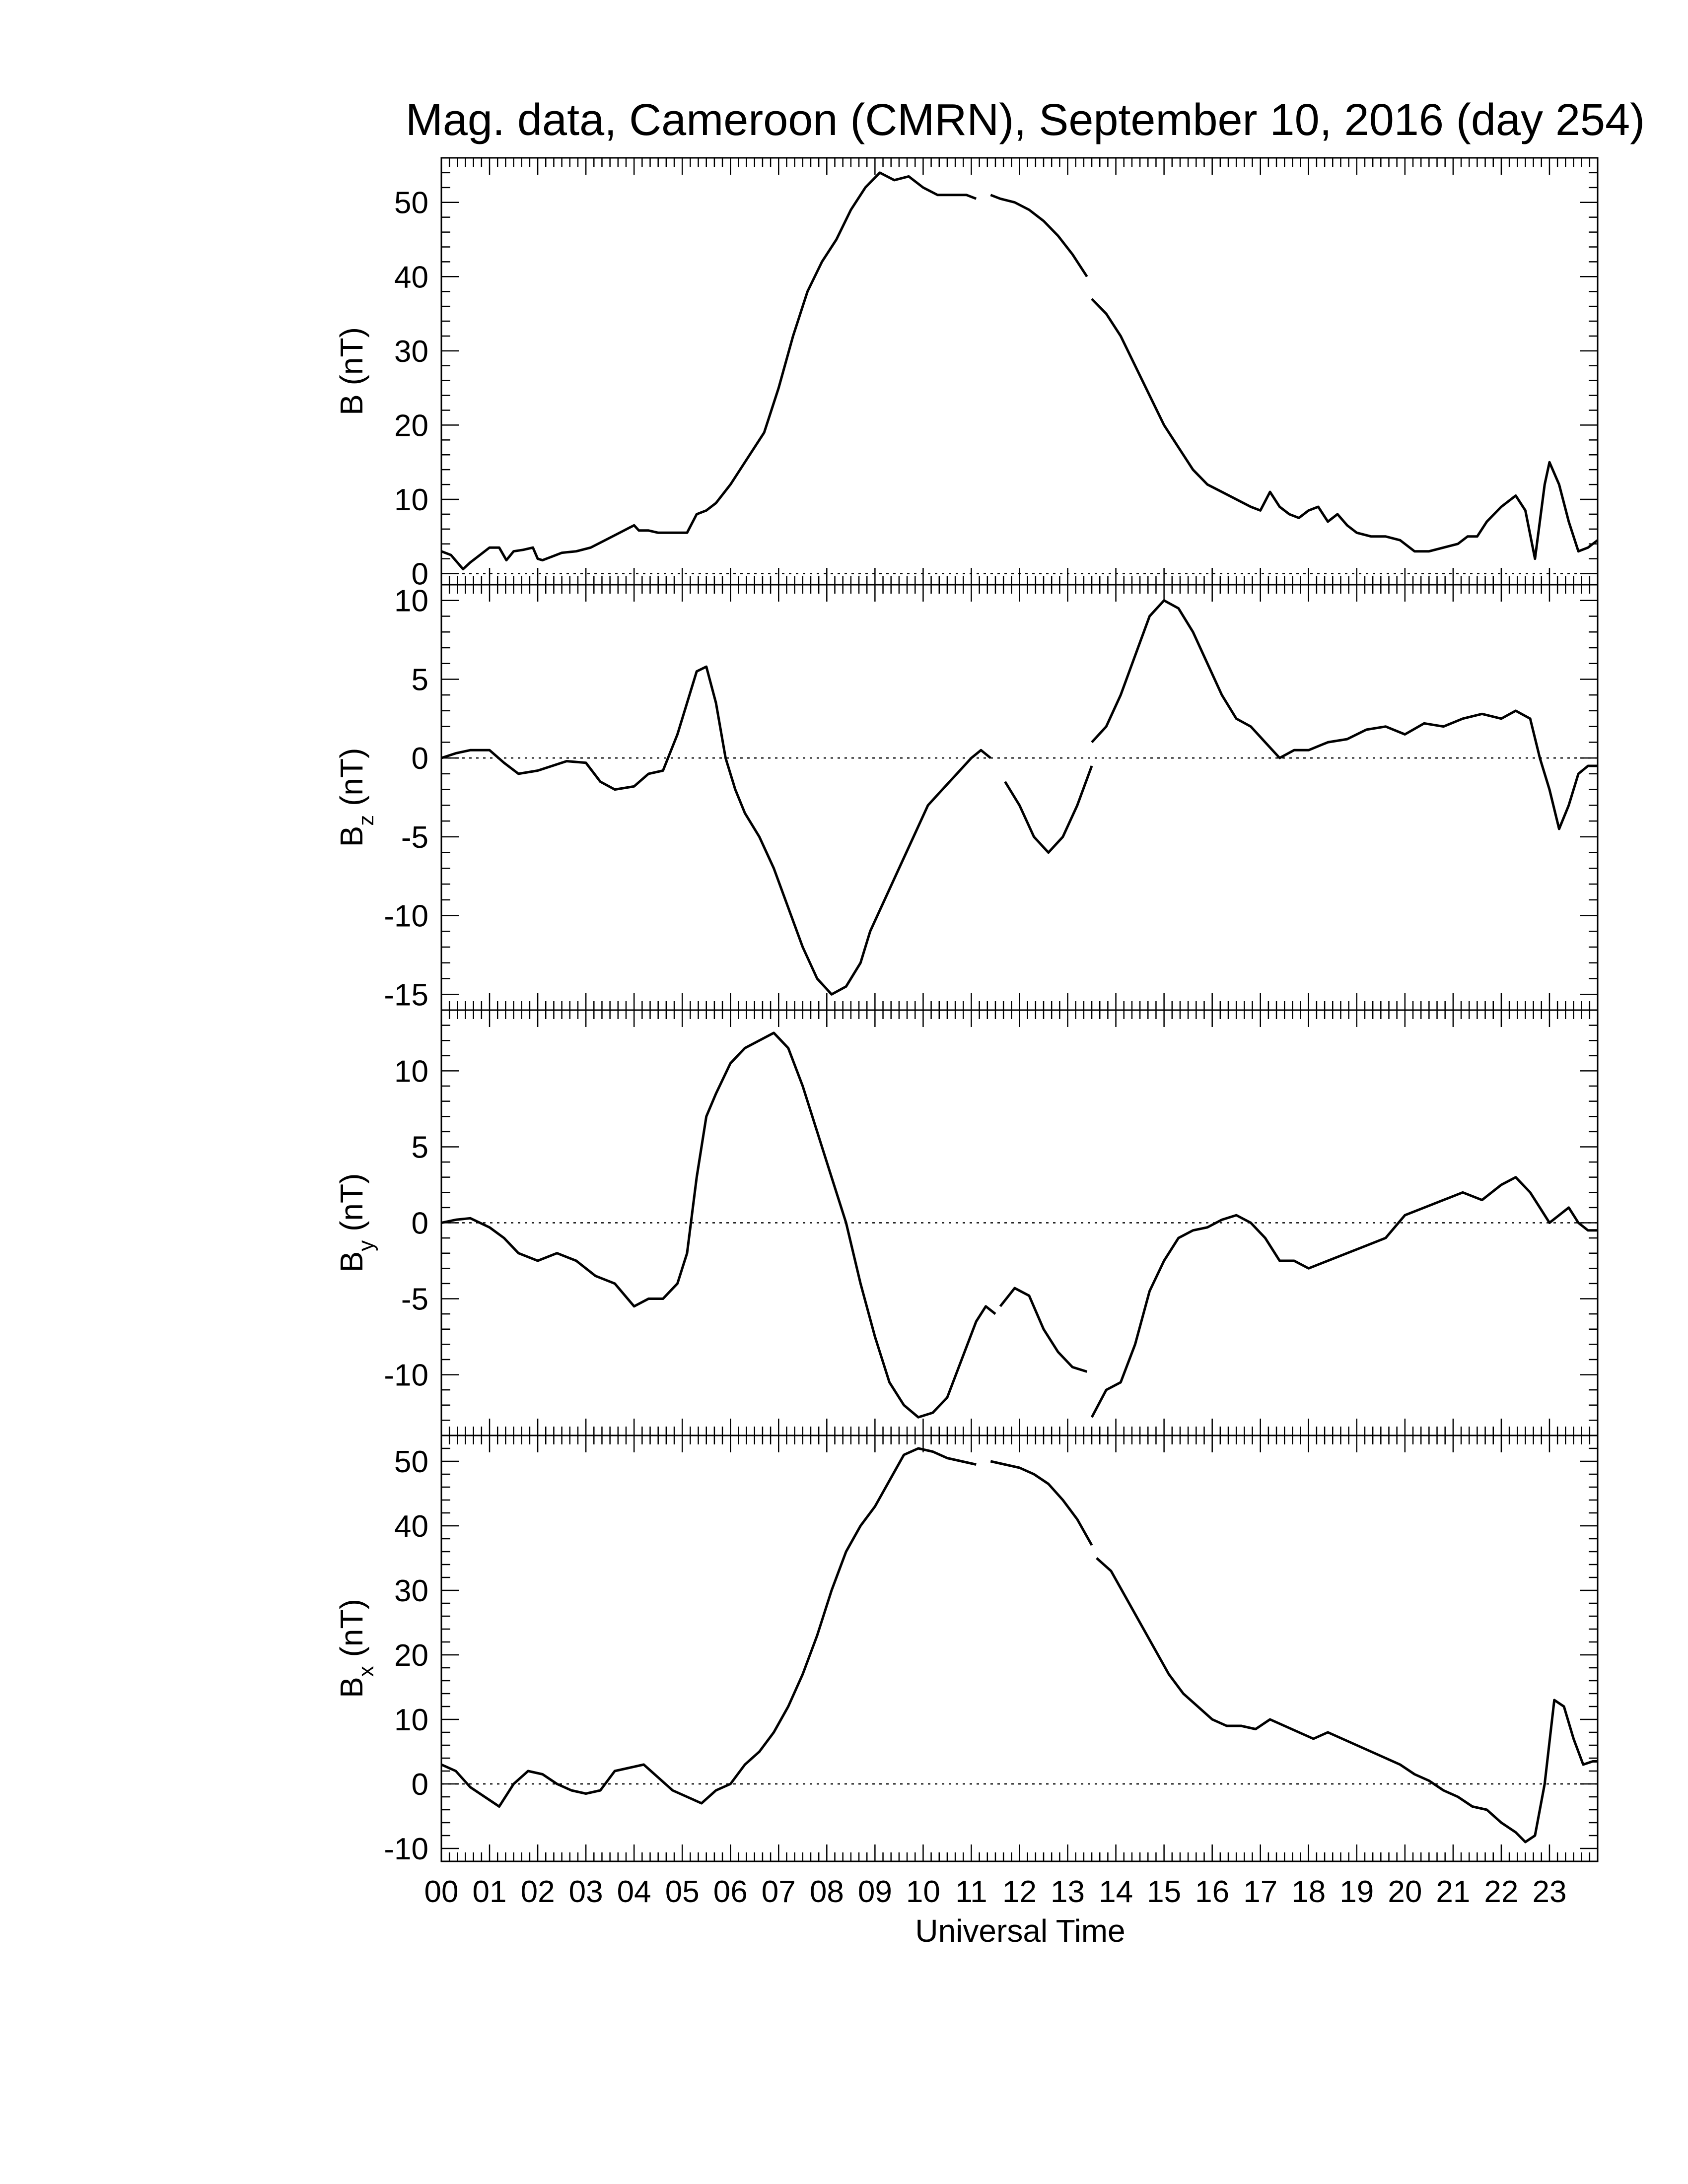  I want to click on x-axis-label: Universal Time, so click(1020, 1931).